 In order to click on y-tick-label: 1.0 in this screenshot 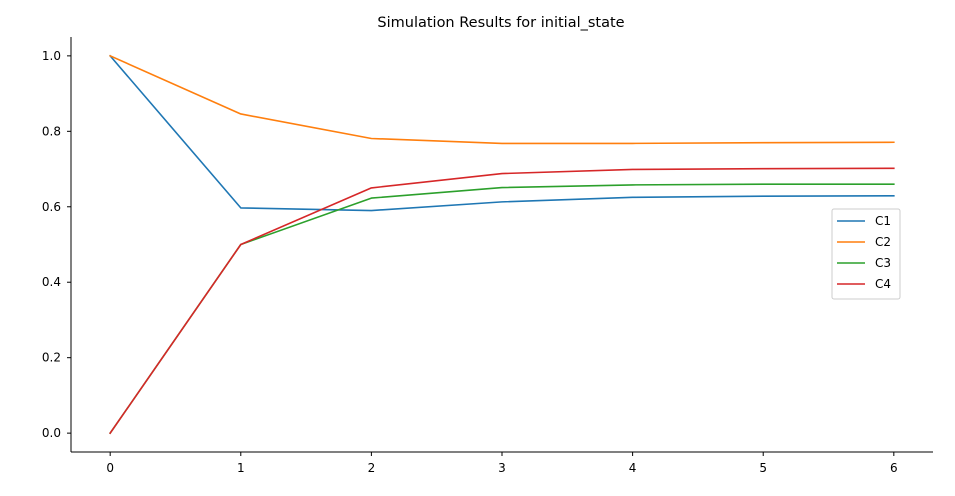, I will do `click(51, 56)`.